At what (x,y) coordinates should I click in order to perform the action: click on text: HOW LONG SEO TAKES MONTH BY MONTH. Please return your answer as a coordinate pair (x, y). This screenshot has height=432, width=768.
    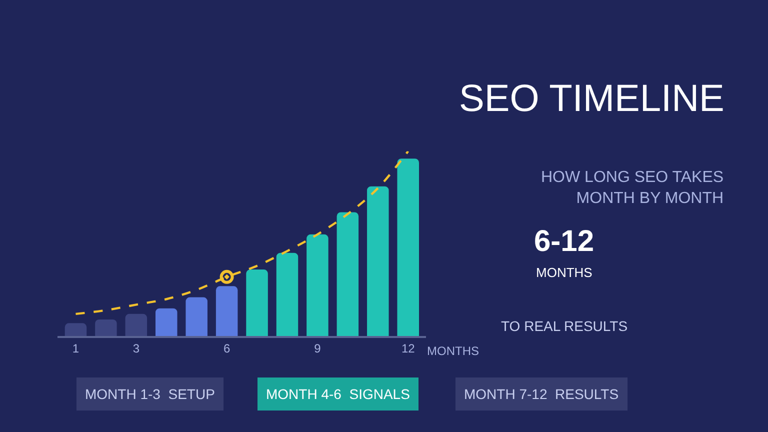
    Looking at the image, I should click on (632, 188).